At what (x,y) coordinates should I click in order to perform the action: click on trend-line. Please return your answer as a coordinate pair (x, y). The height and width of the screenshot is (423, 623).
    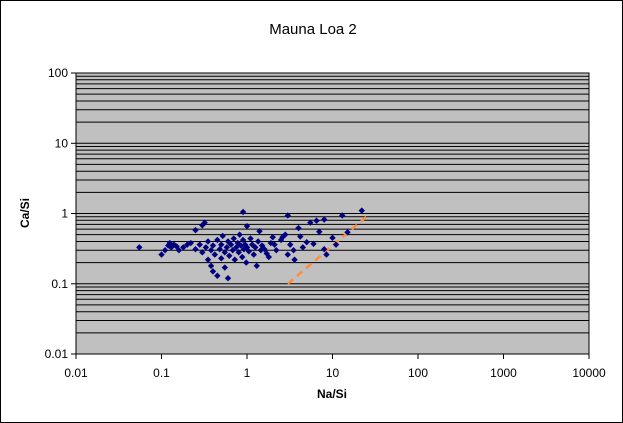
    Looking at the image, I should click on (327, 250).